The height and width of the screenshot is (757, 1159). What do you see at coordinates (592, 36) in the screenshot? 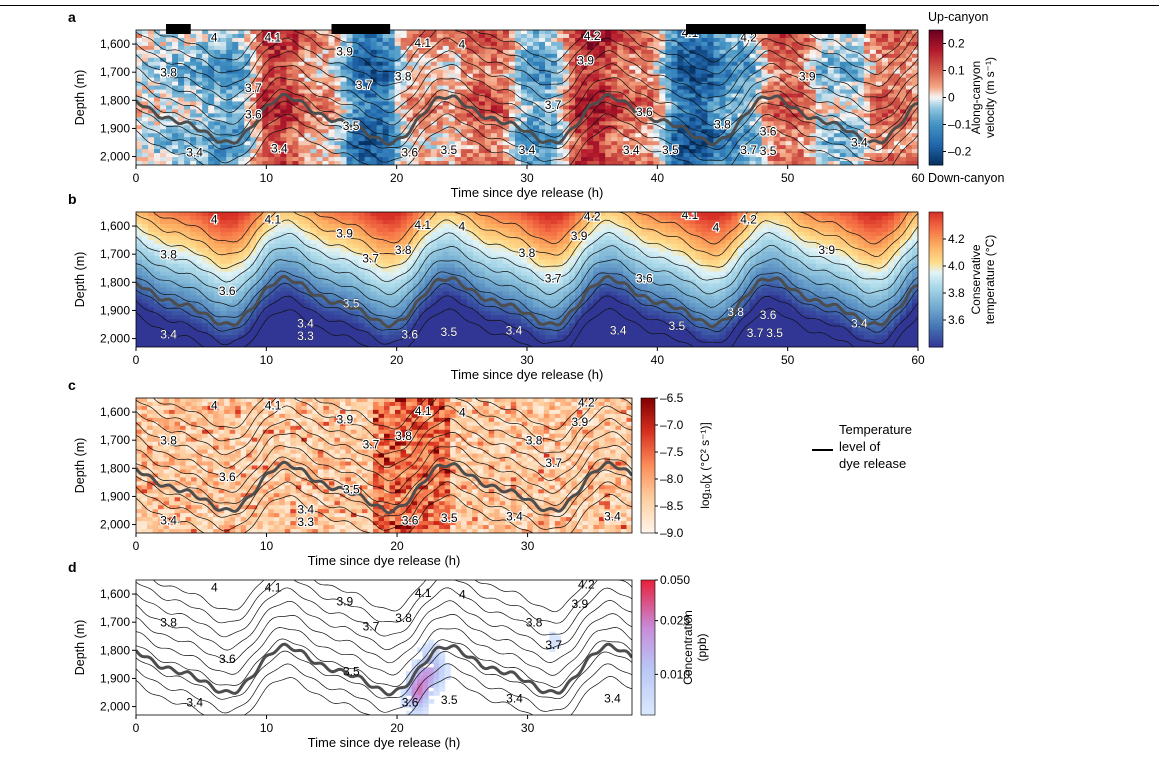
I see `contour-label: 4.2` at bounding box center [592, 36].